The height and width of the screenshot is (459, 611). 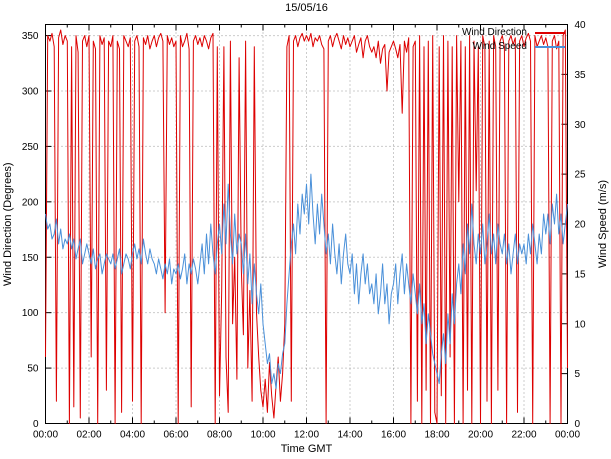 What do you see at coordinates (306, 449) in the screenshot?
I see `x-axis-label: Time GMT` at bounding box center [306, 449].